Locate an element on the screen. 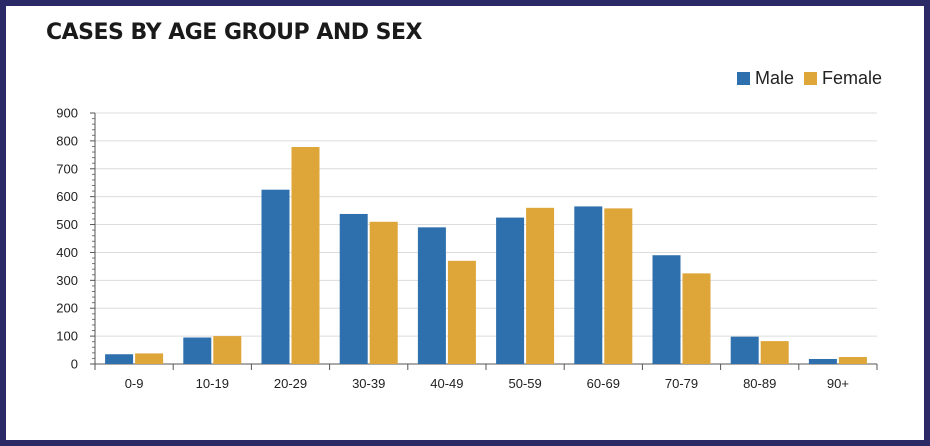 The width and height of the screenshot is (930, 446). y-tick-label: 500 is located at coordinates (67, 224).